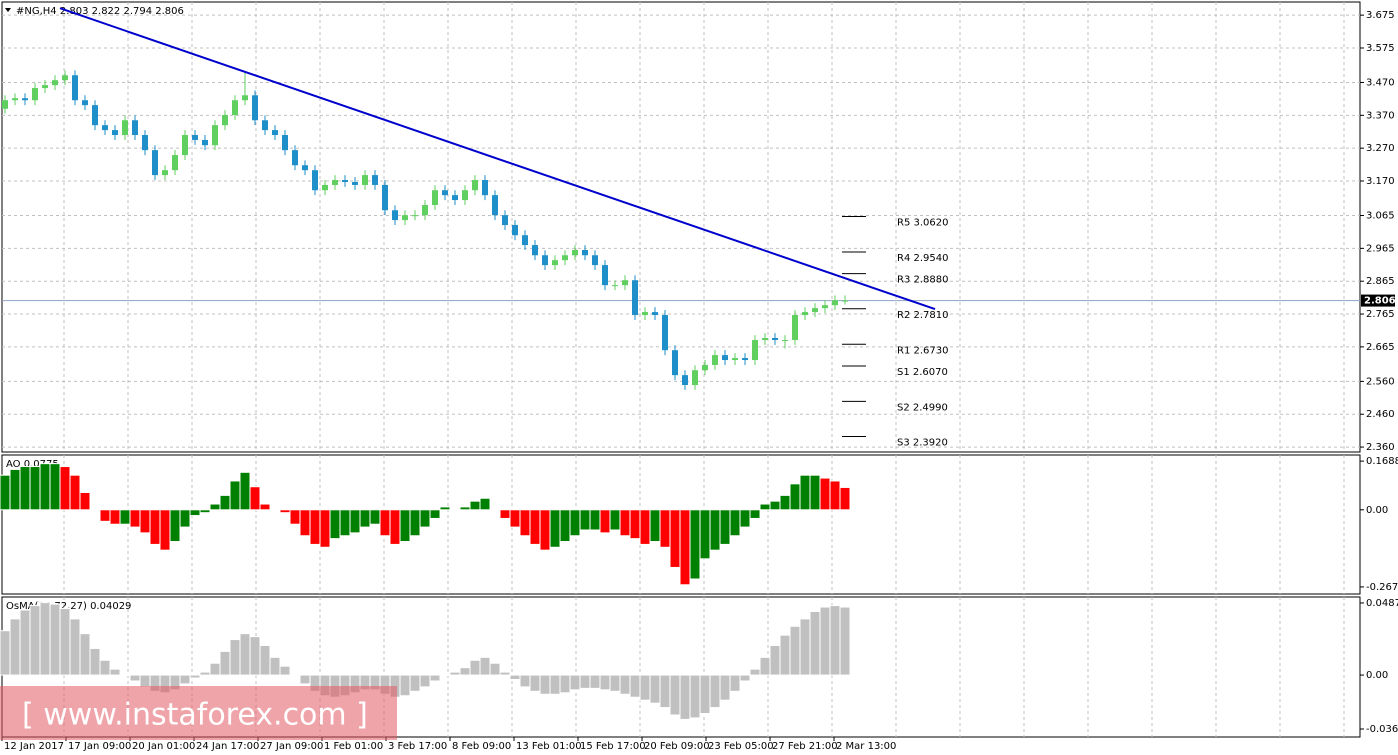 The height and width of the screenshot is (755, 1398). What do you see at coordinates (1380, 281) in the screenshot?
I see `y-tick-label: 2.865` at bounding box center [1380, 281].